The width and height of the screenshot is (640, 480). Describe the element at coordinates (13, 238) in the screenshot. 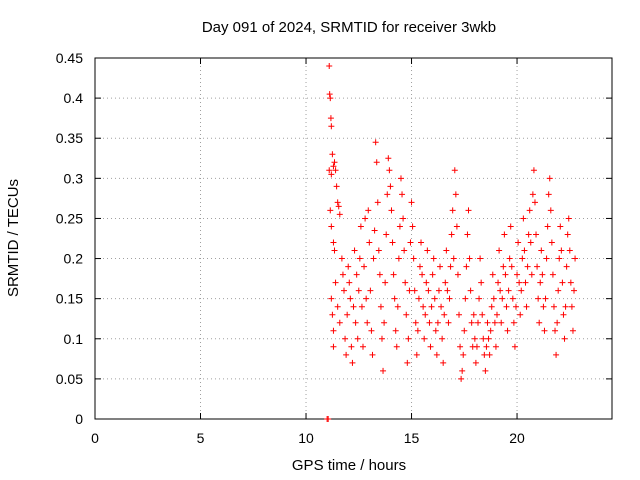

I see `y-axis-label: SRMTID / TECUs` at that location.